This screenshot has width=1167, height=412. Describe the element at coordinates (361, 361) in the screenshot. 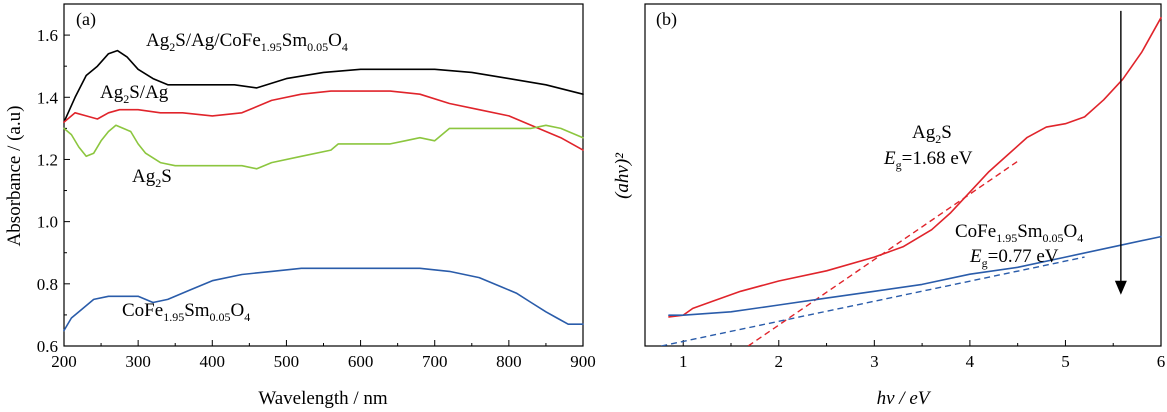

I see `x-tick-label: 600` at that location.